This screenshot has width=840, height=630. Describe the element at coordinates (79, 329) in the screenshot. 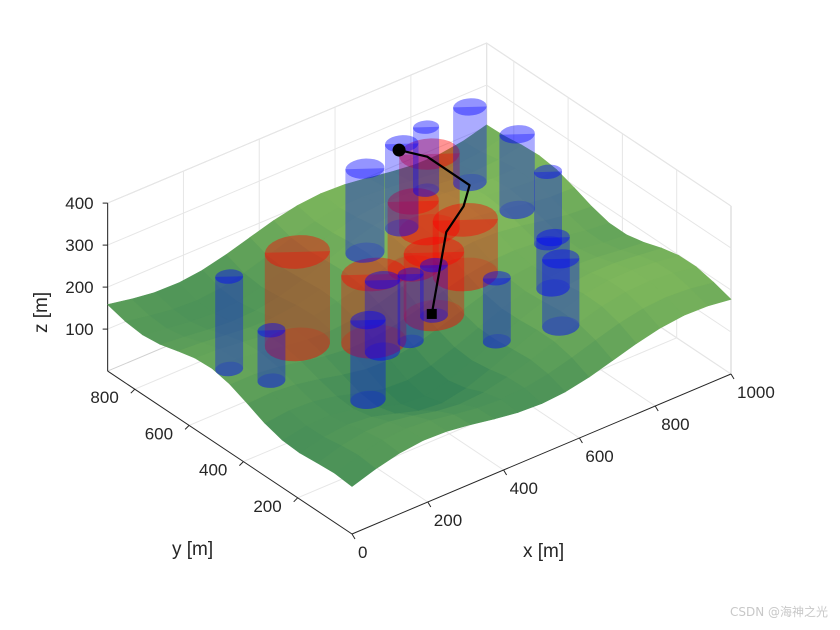

I see `z-tick-label: 100` at that location.